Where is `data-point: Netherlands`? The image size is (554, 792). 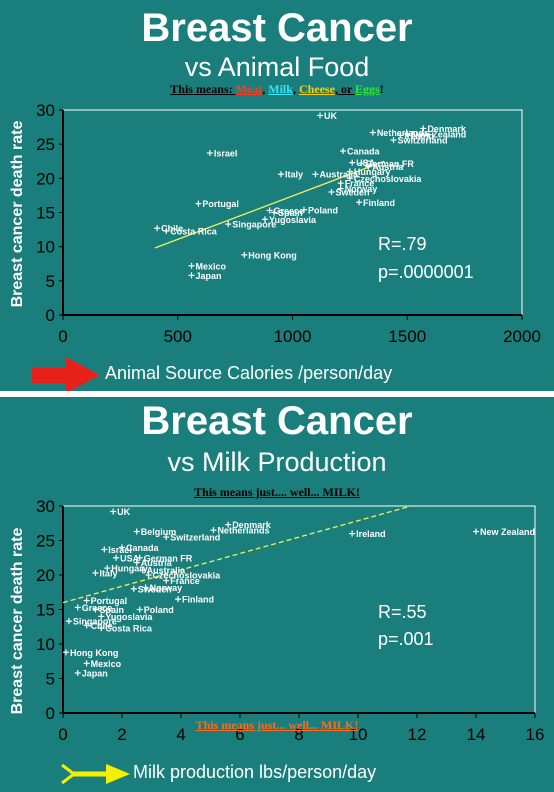 data-point: Netherlands is located at coordinates (399, 133).